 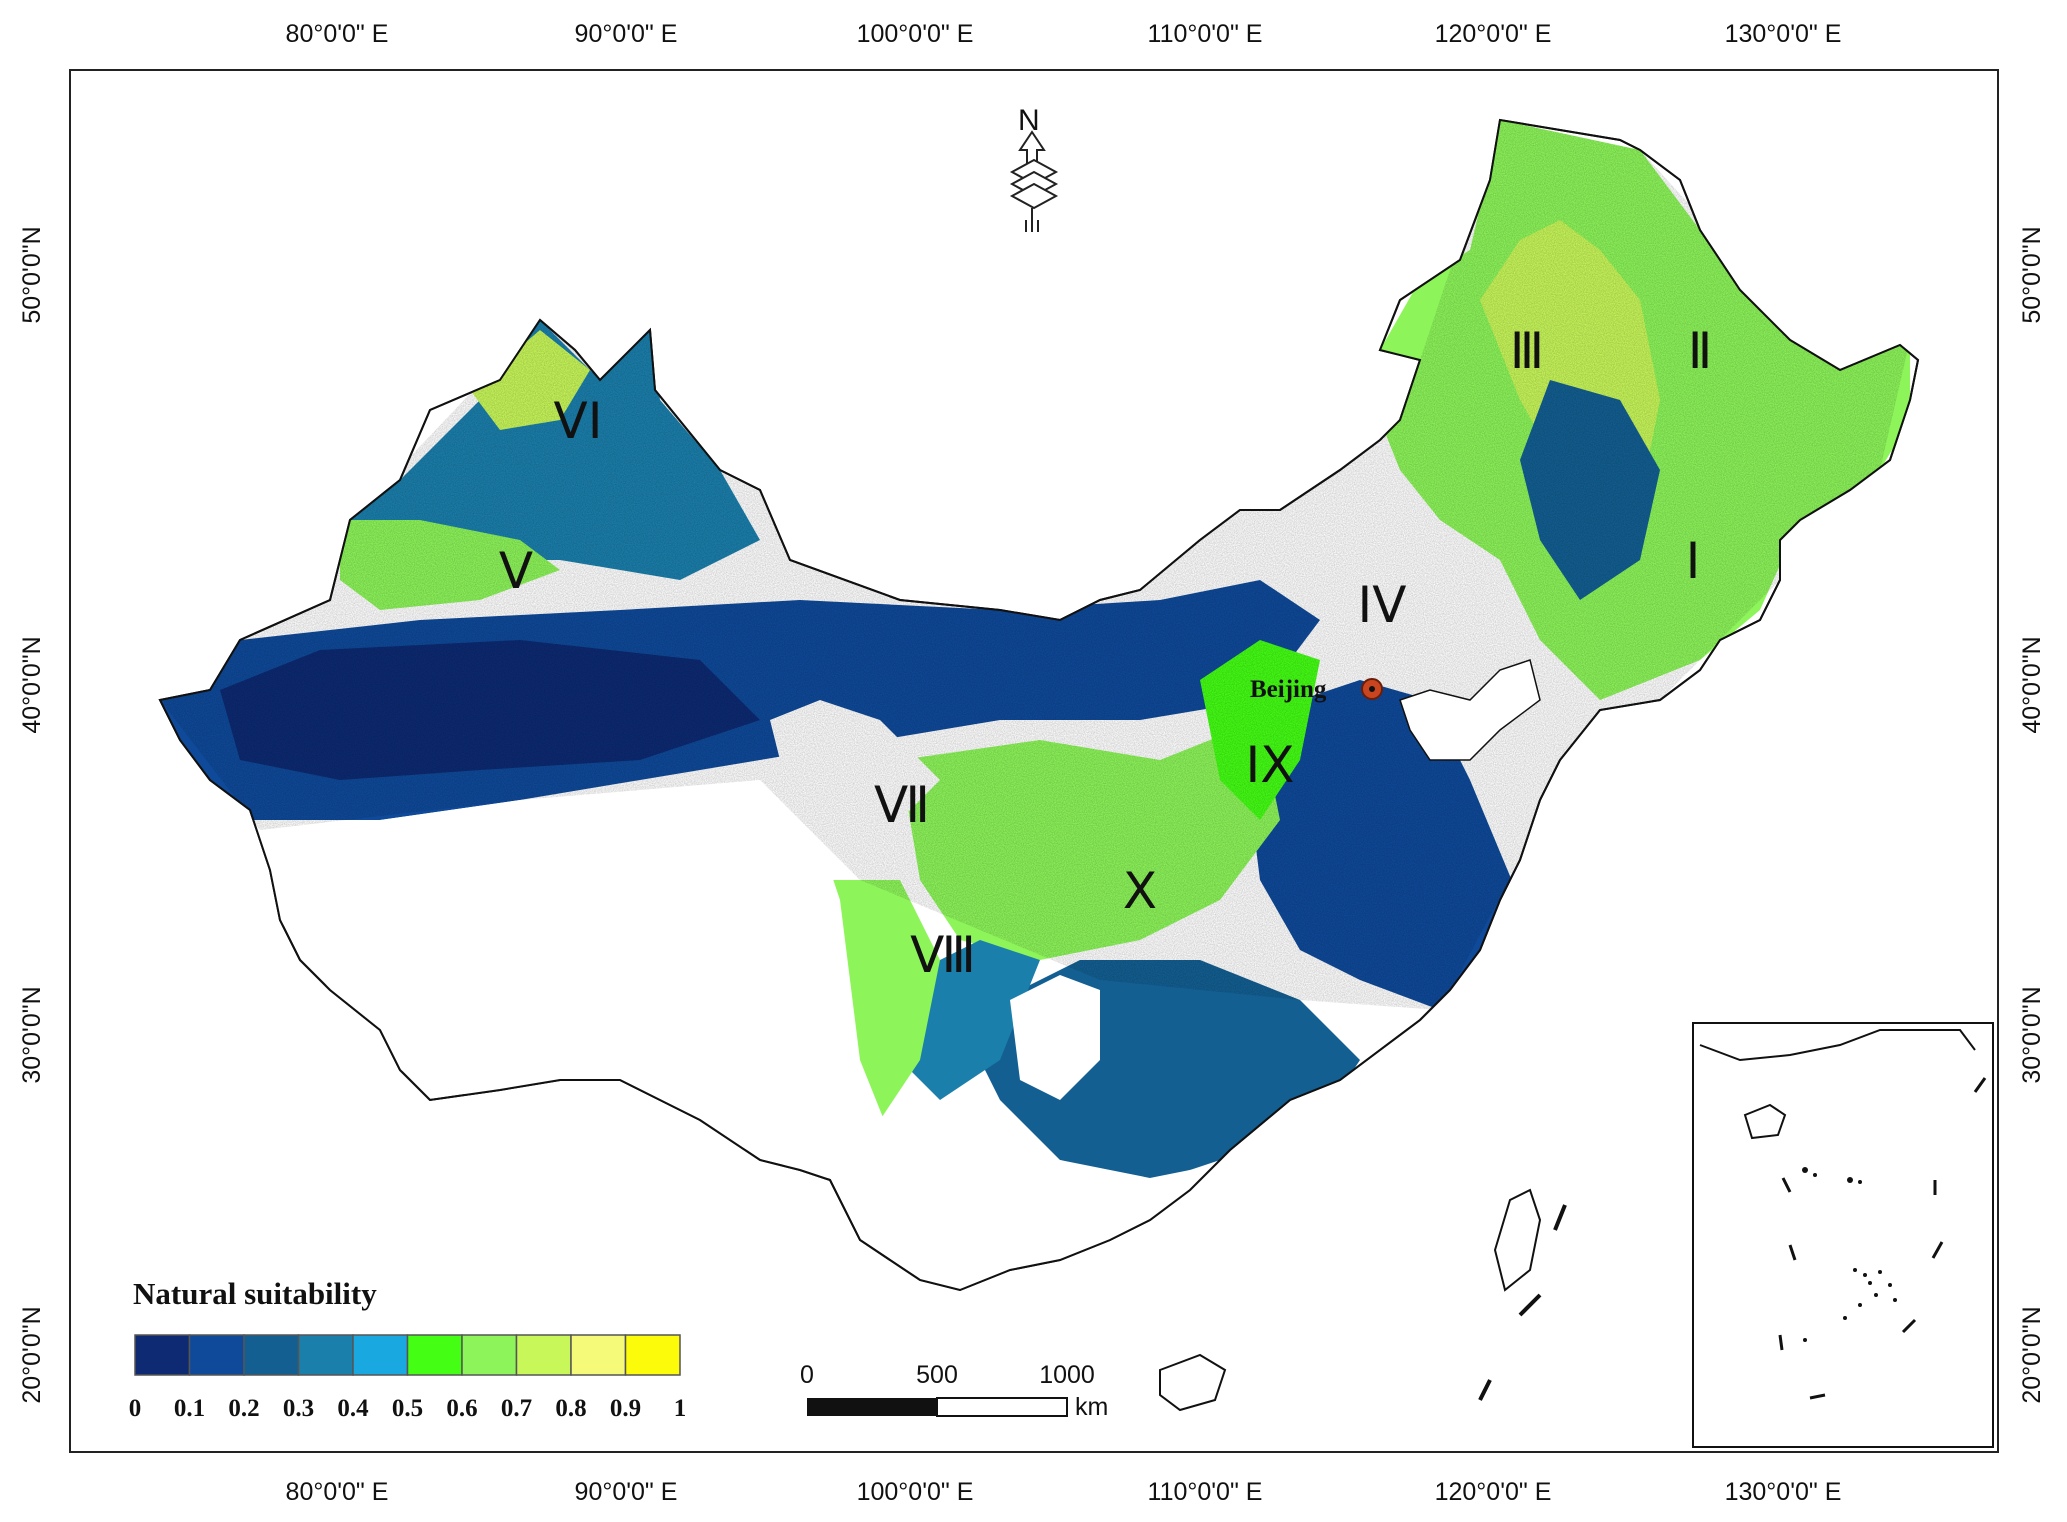 What do you see at coordinates (2032, 684) in the screenshot?
I see `latitude-label-right: 40°0'0"N` at bounding box center [2032, 684].